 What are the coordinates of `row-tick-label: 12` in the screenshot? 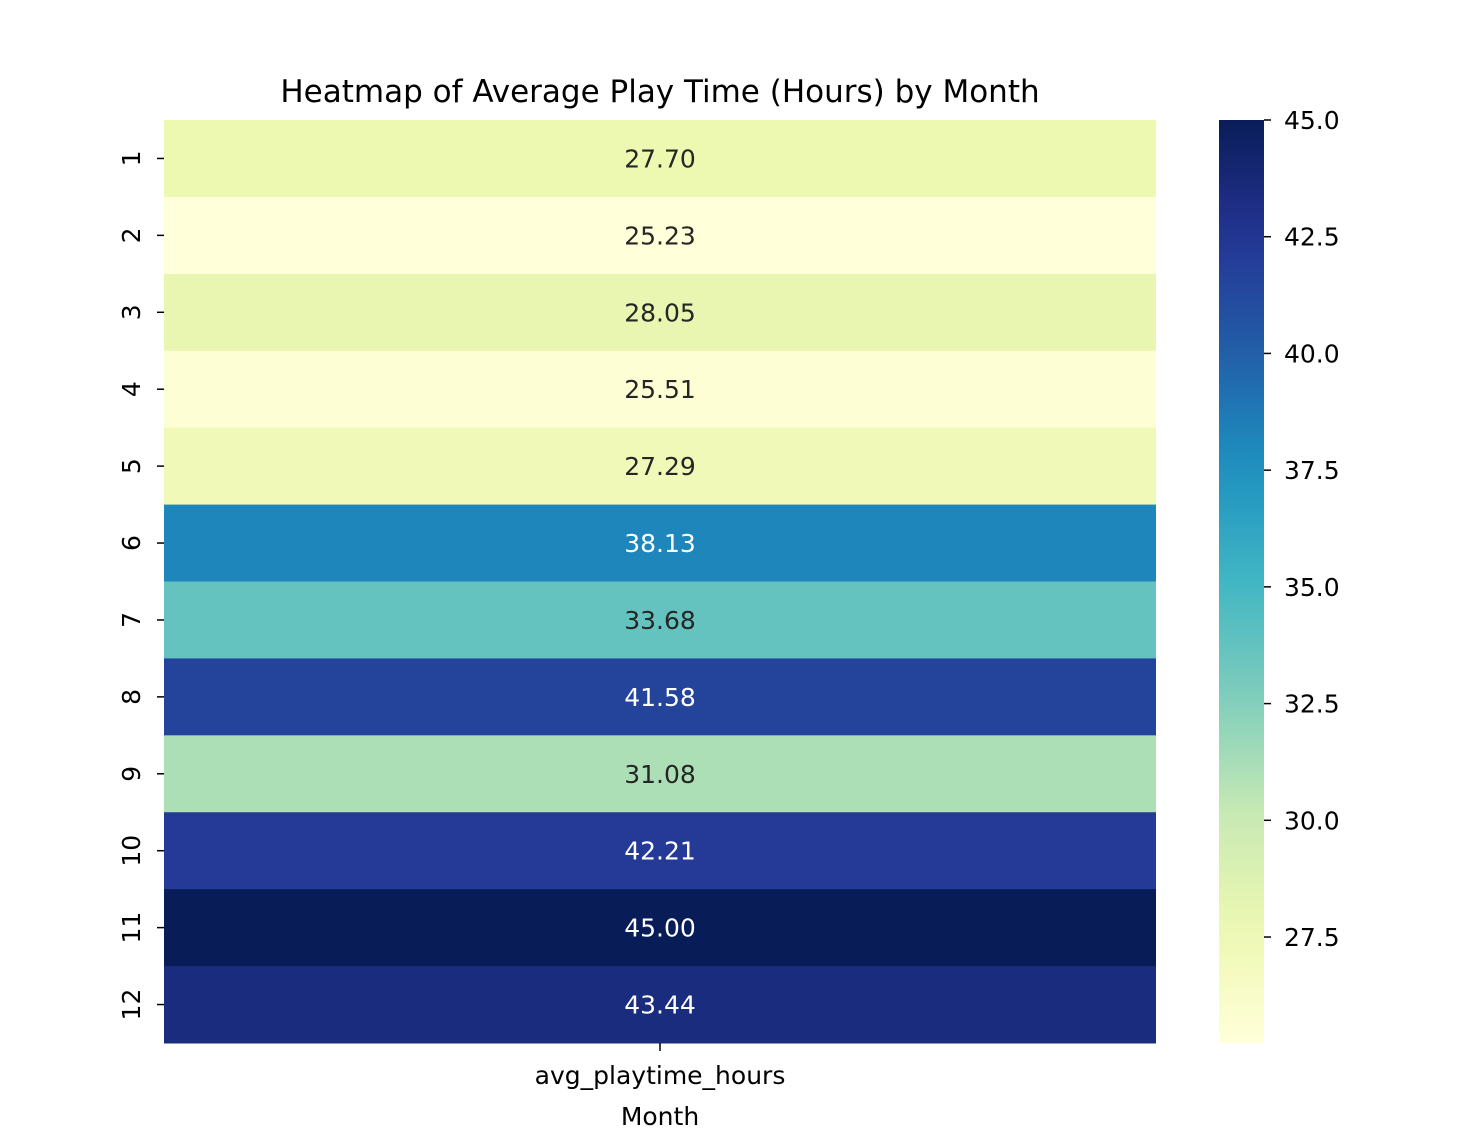 It's located at (131, 1005).